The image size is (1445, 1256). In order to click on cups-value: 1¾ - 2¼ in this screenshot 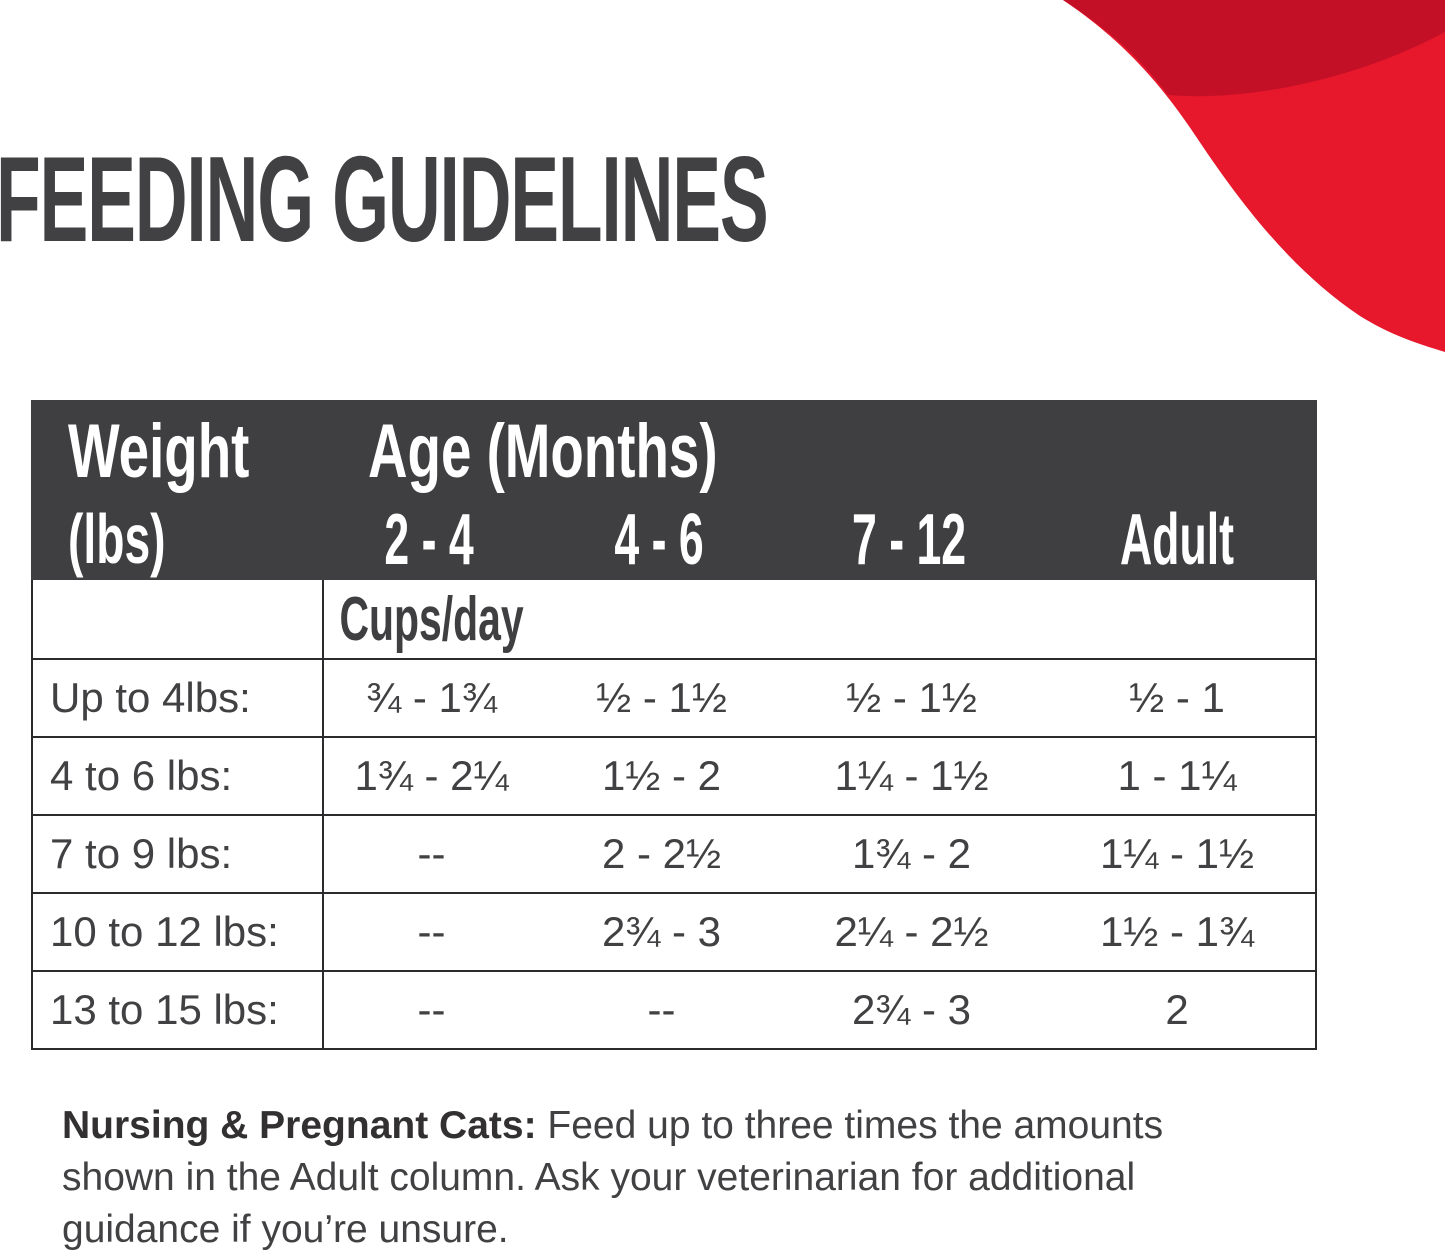, I will do `click(431, 775)`.